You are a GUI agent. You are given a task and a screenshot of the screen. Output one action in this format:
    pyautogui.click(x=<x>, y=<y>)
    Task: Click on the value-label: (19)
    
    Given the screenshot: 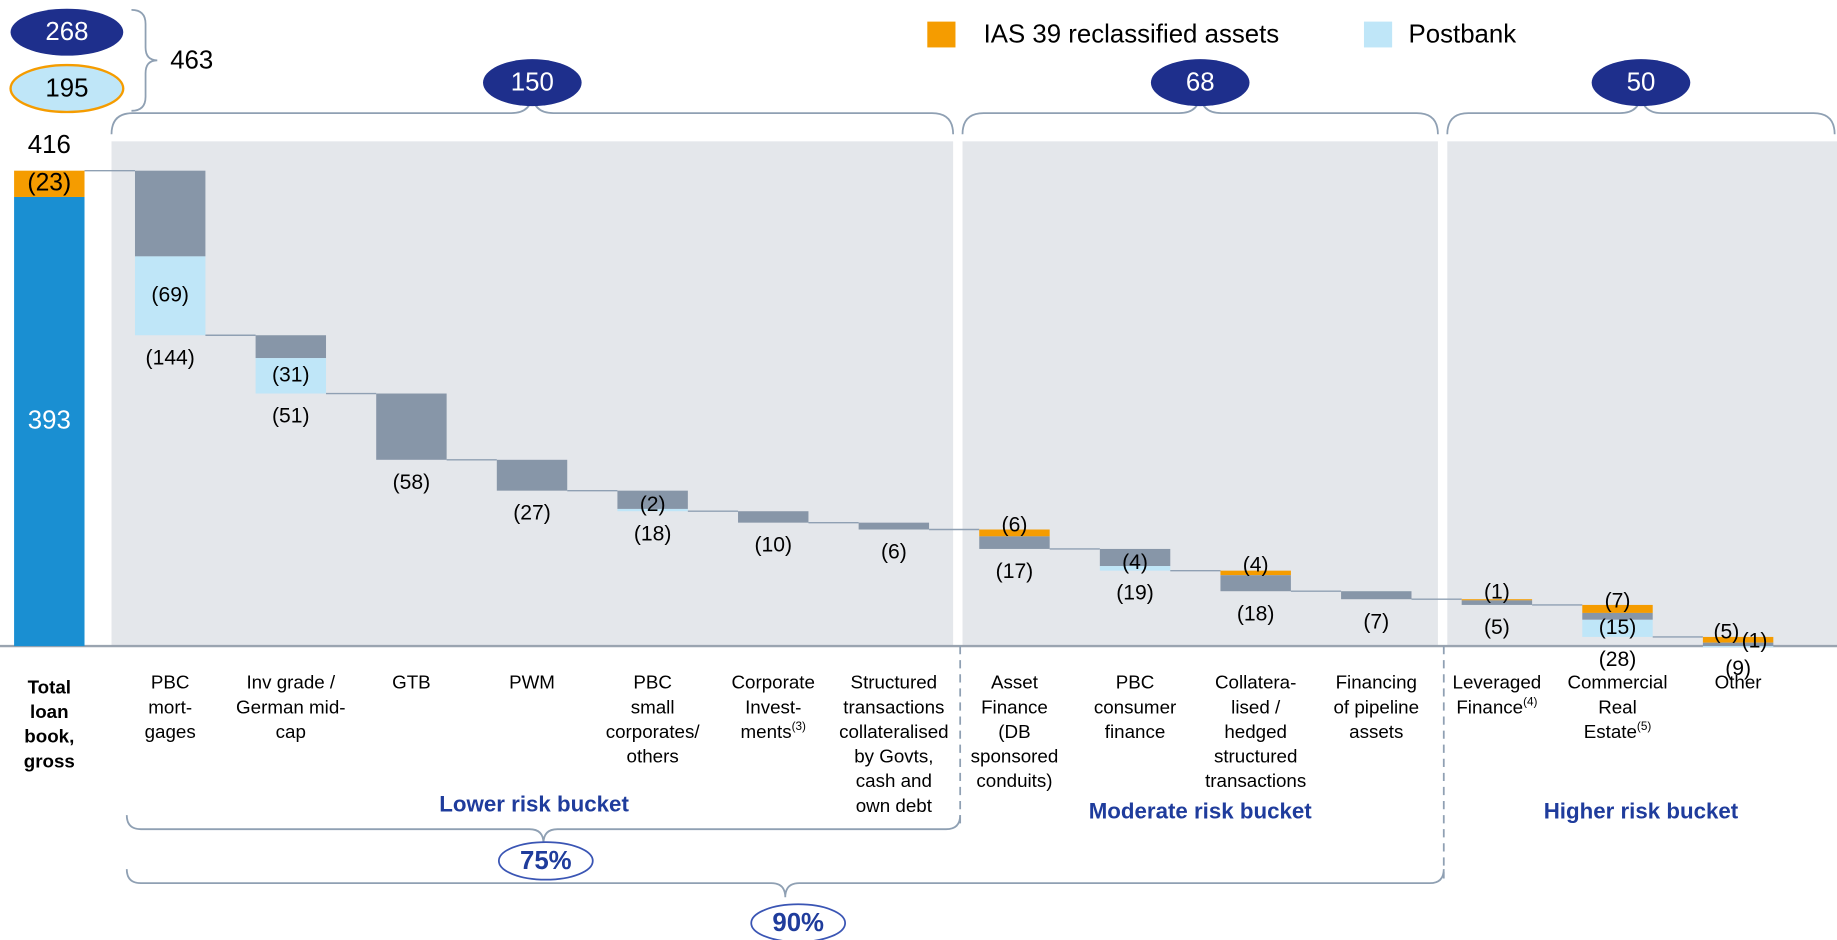 What is the action you would take?
    pyautogui.click(x=1135, y=593)
    